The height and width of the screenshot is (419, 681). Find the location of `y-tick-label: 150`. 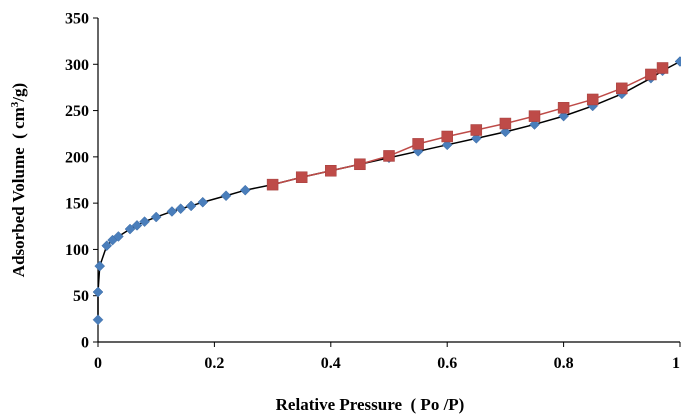

y-tick-label: 150 is located at coordinates (77, 204).